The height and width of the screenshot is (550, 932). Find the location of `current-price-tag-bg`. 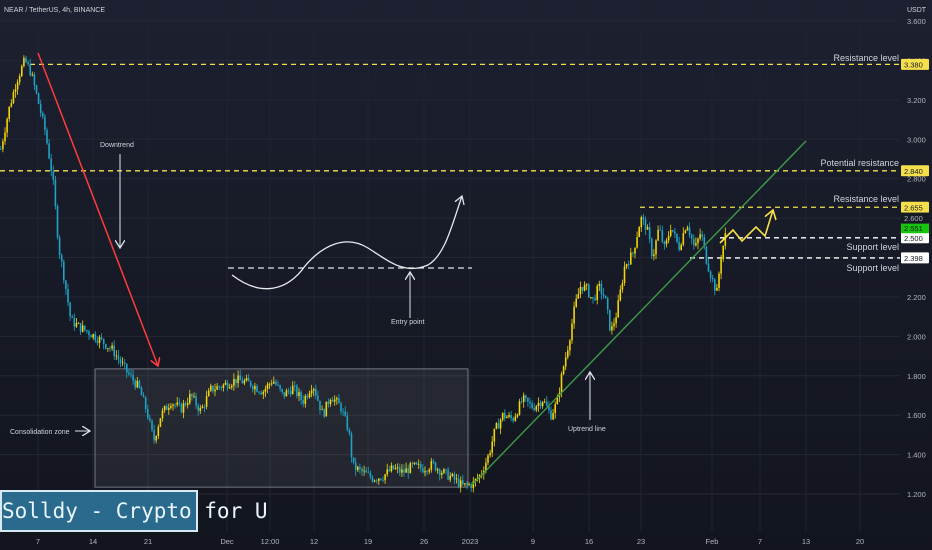

current-price-tag-bg is located at coordinates (915, 228).